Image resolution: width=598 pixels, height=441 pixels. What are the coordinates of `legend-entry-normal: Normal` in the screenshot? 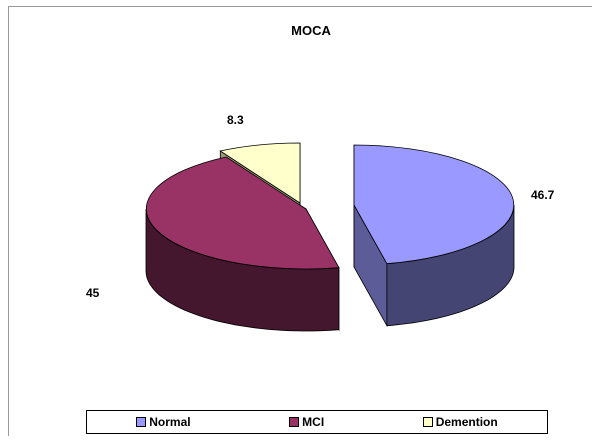 It's located at (163, 422).